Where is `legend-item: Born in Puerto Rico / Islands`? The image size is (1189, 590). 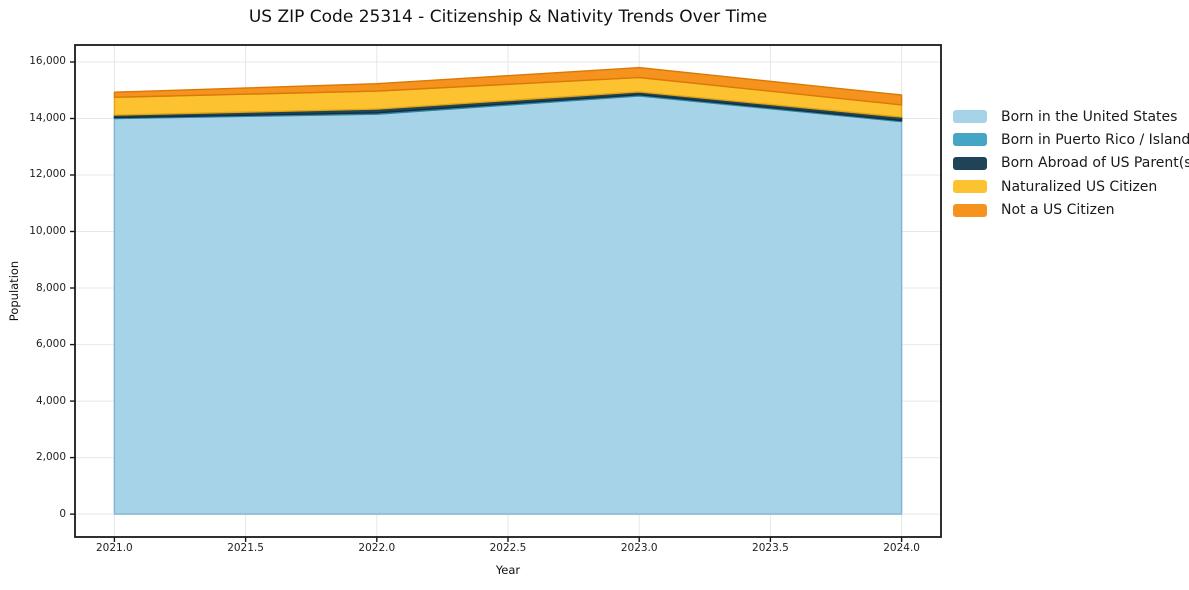 legend-item: Born in Puerto Rico / Islands is located at coordinates (1071, 139).